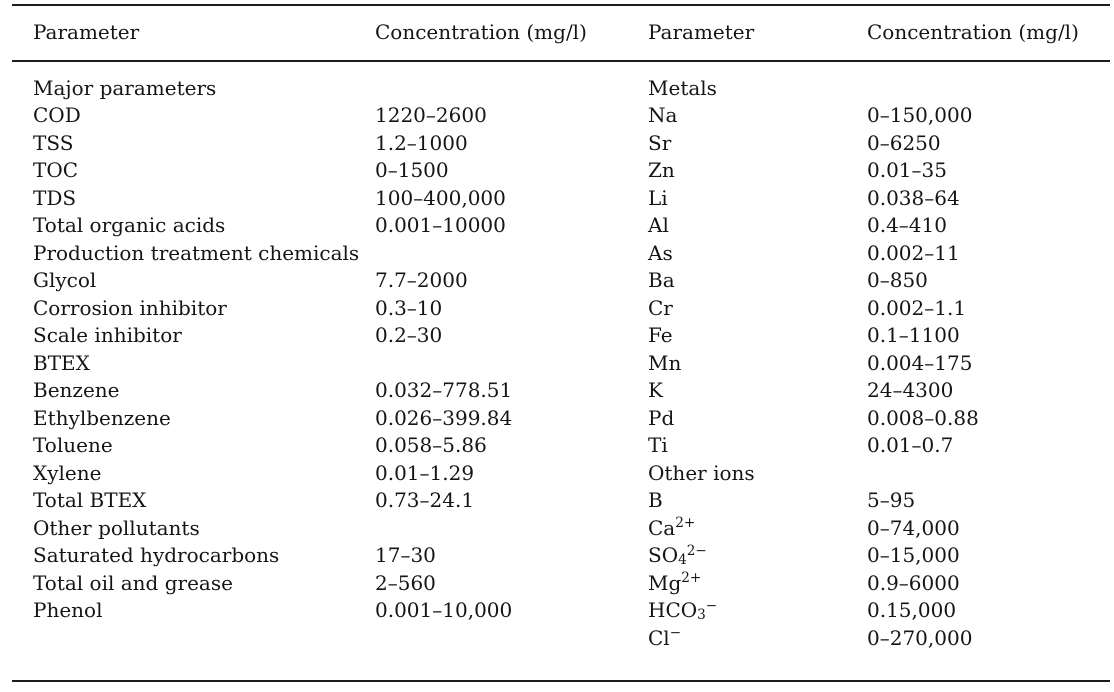 This screenshot has height=692, width=1114. I want to click on concentration-cell: 17–30, so click(405, 555).